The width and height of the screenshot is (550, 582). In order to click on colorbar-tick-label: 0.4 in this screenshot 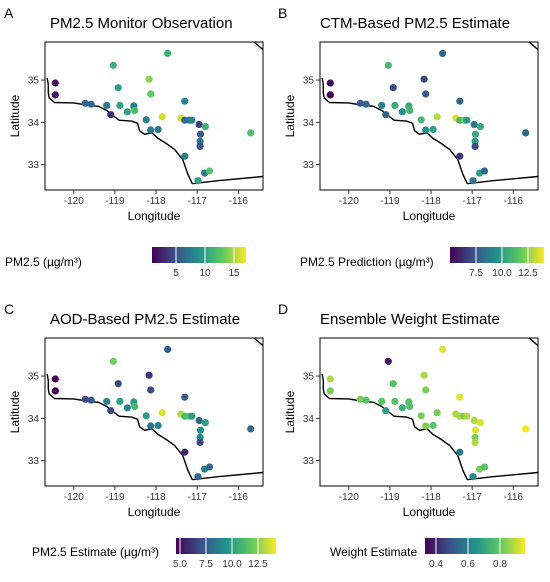, I will do `click(436, 564)`.